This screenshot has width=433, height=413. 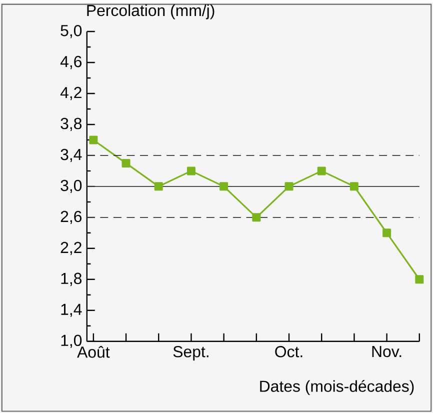 I want to click on x-axis-title: Dates (mois-décades), so click(x=337, y=387).